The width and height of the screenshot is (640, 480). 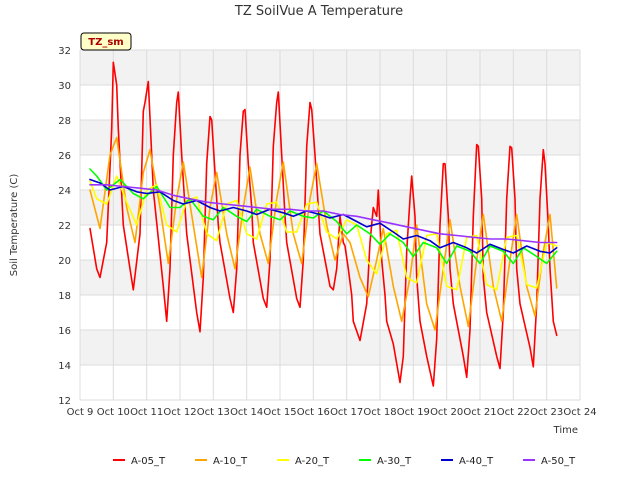 I want to click on series-line-a-50-t, so click(x=323, y=214).